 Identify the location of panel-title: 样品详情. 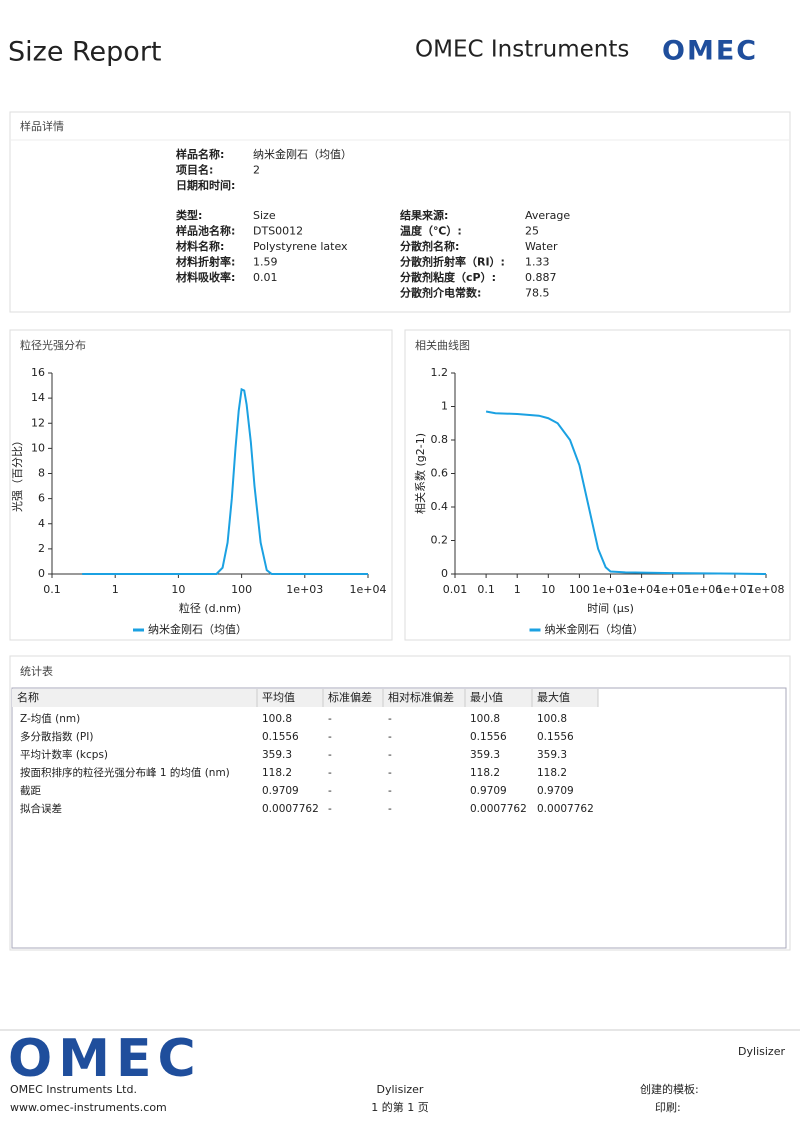
(42, 126).